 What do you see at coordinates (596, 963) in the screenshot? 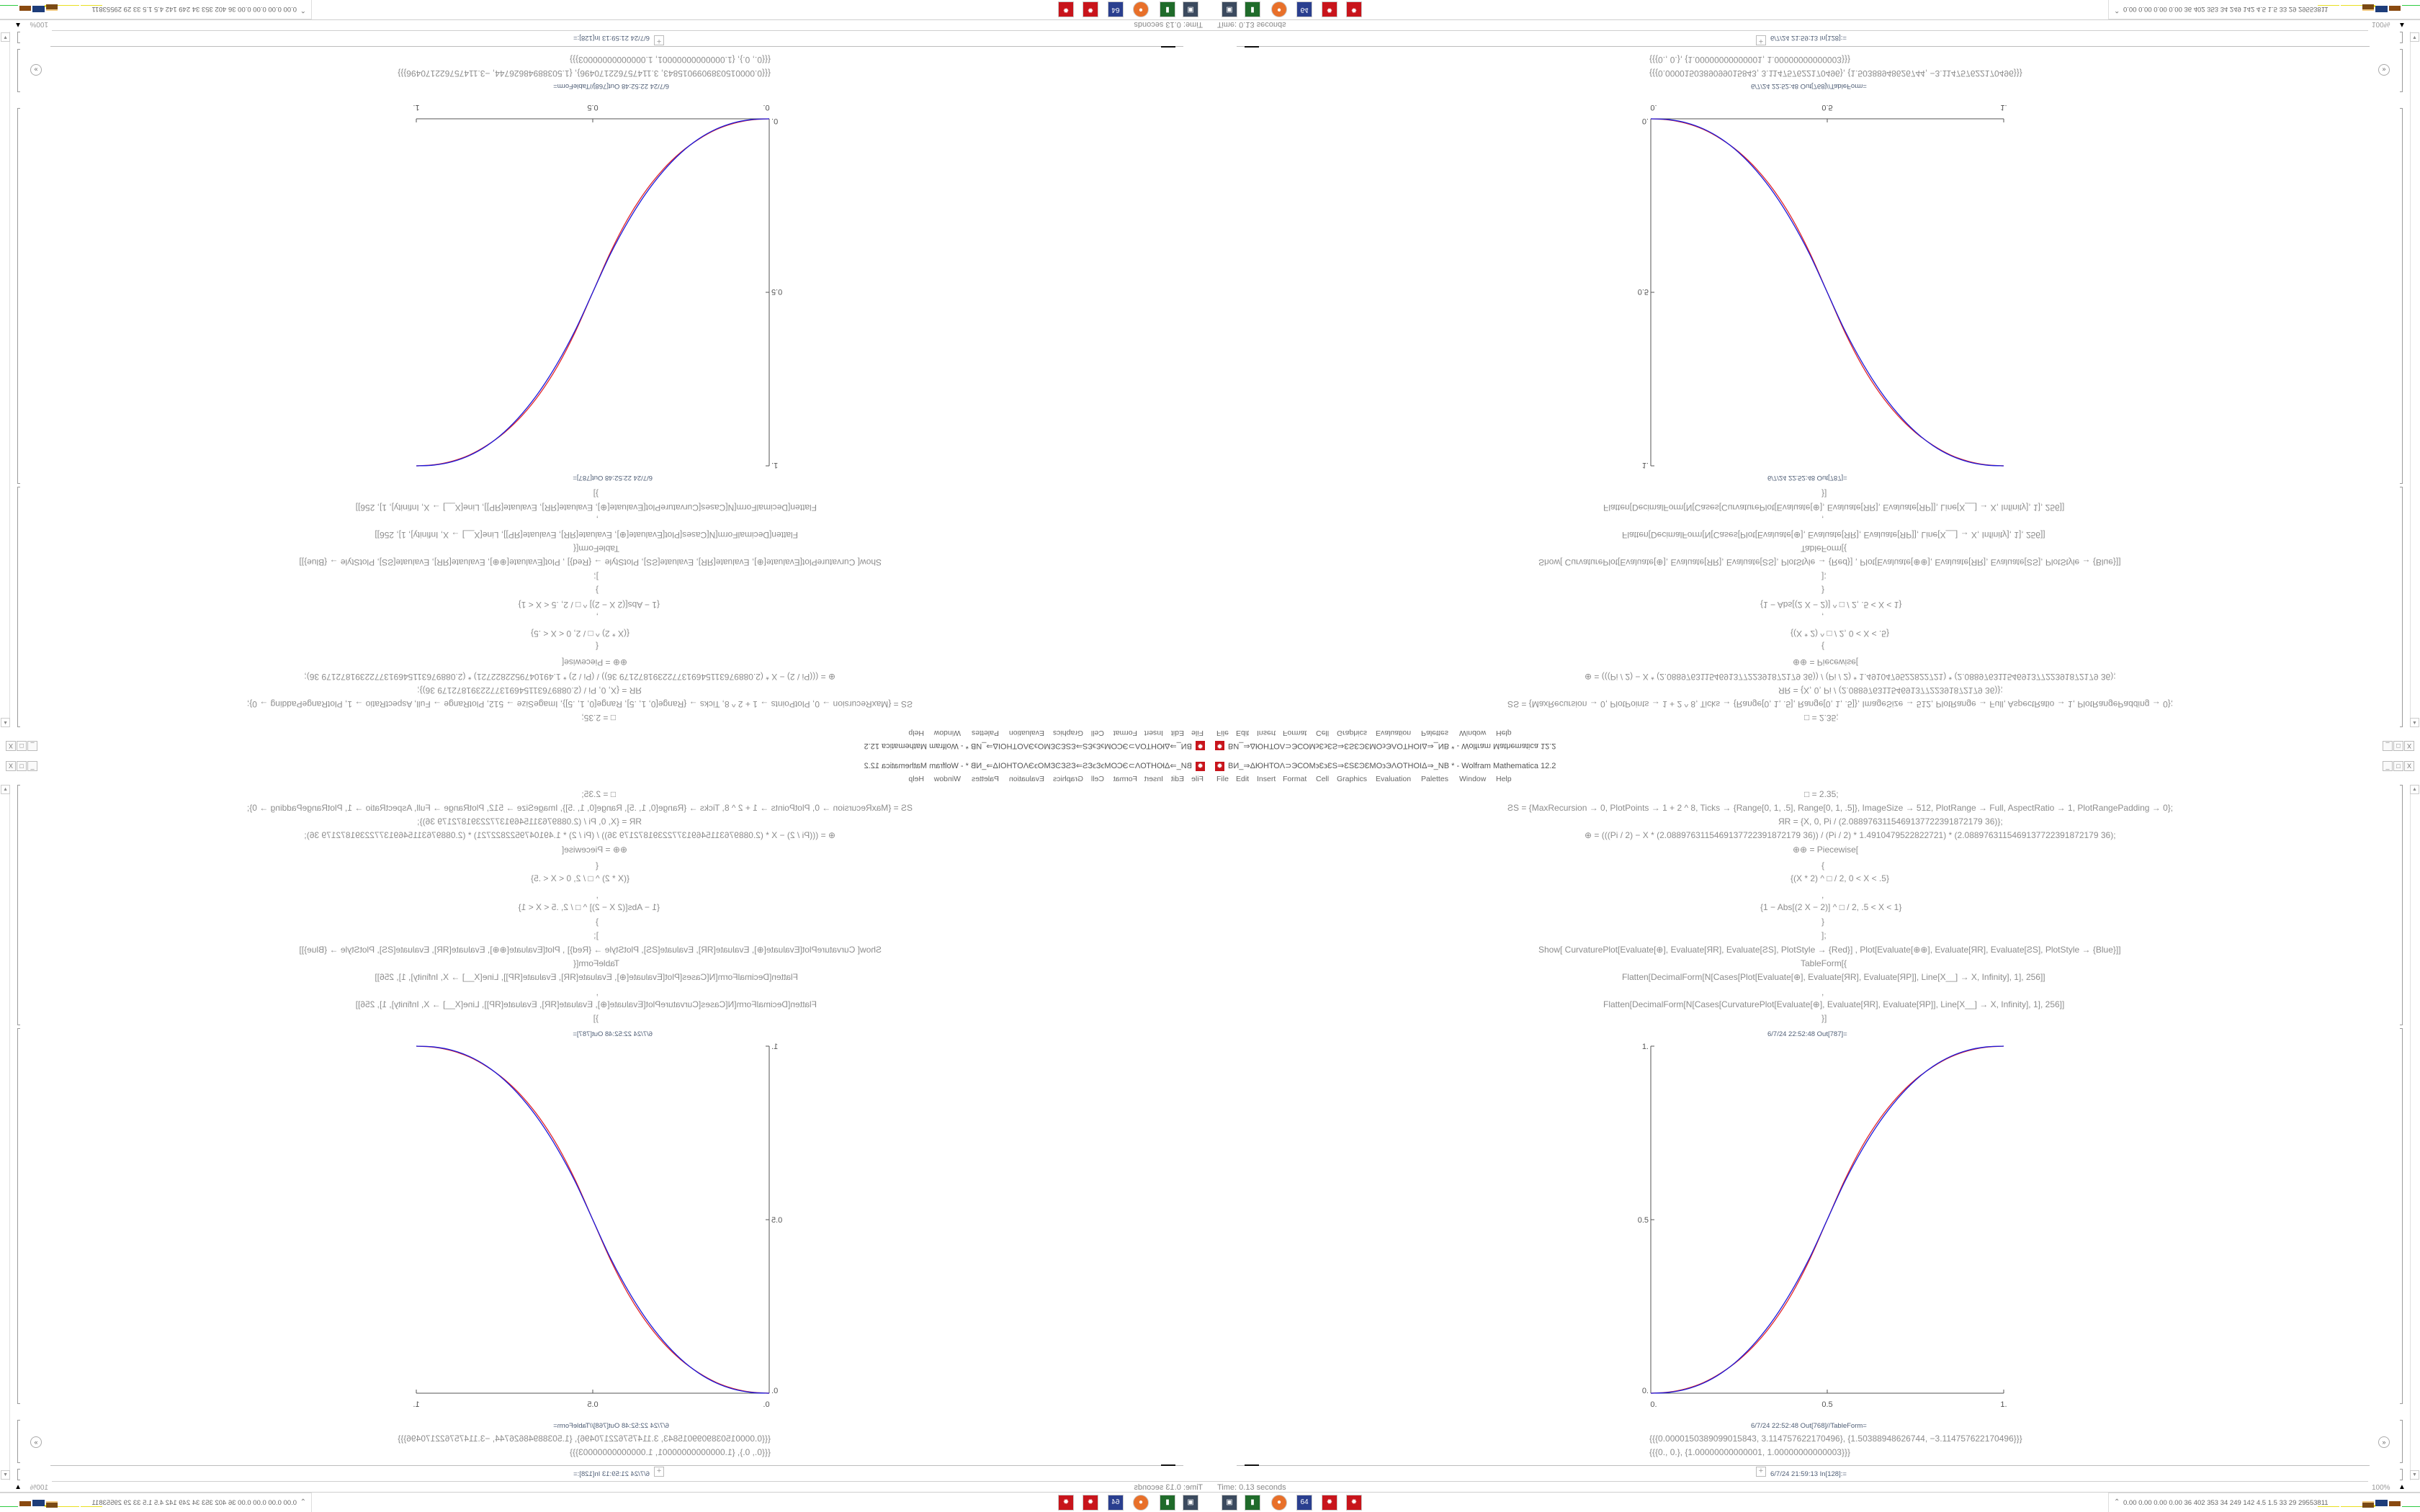
I see `code-line: TableForm[{` at bounding box center [596, 963].